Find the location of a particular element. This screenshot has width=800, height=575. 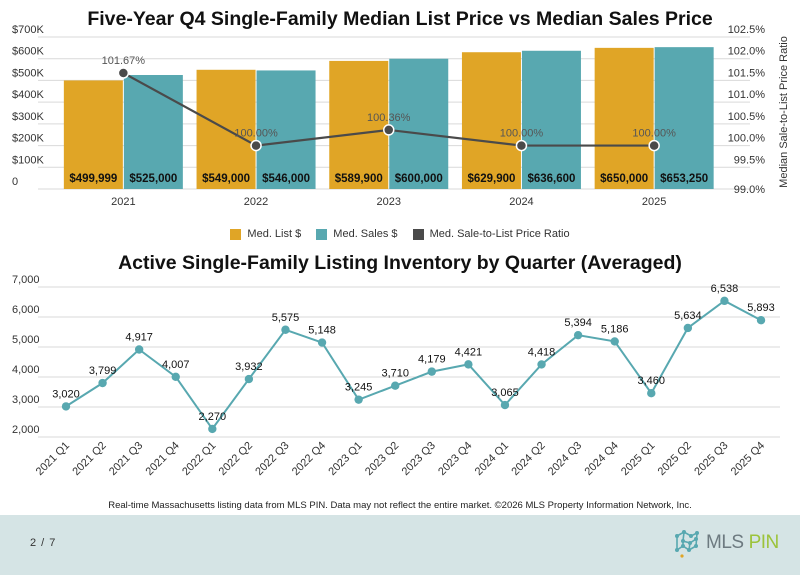

right-axis-tick-label: 101.5% is located at coordinates (747, 73).